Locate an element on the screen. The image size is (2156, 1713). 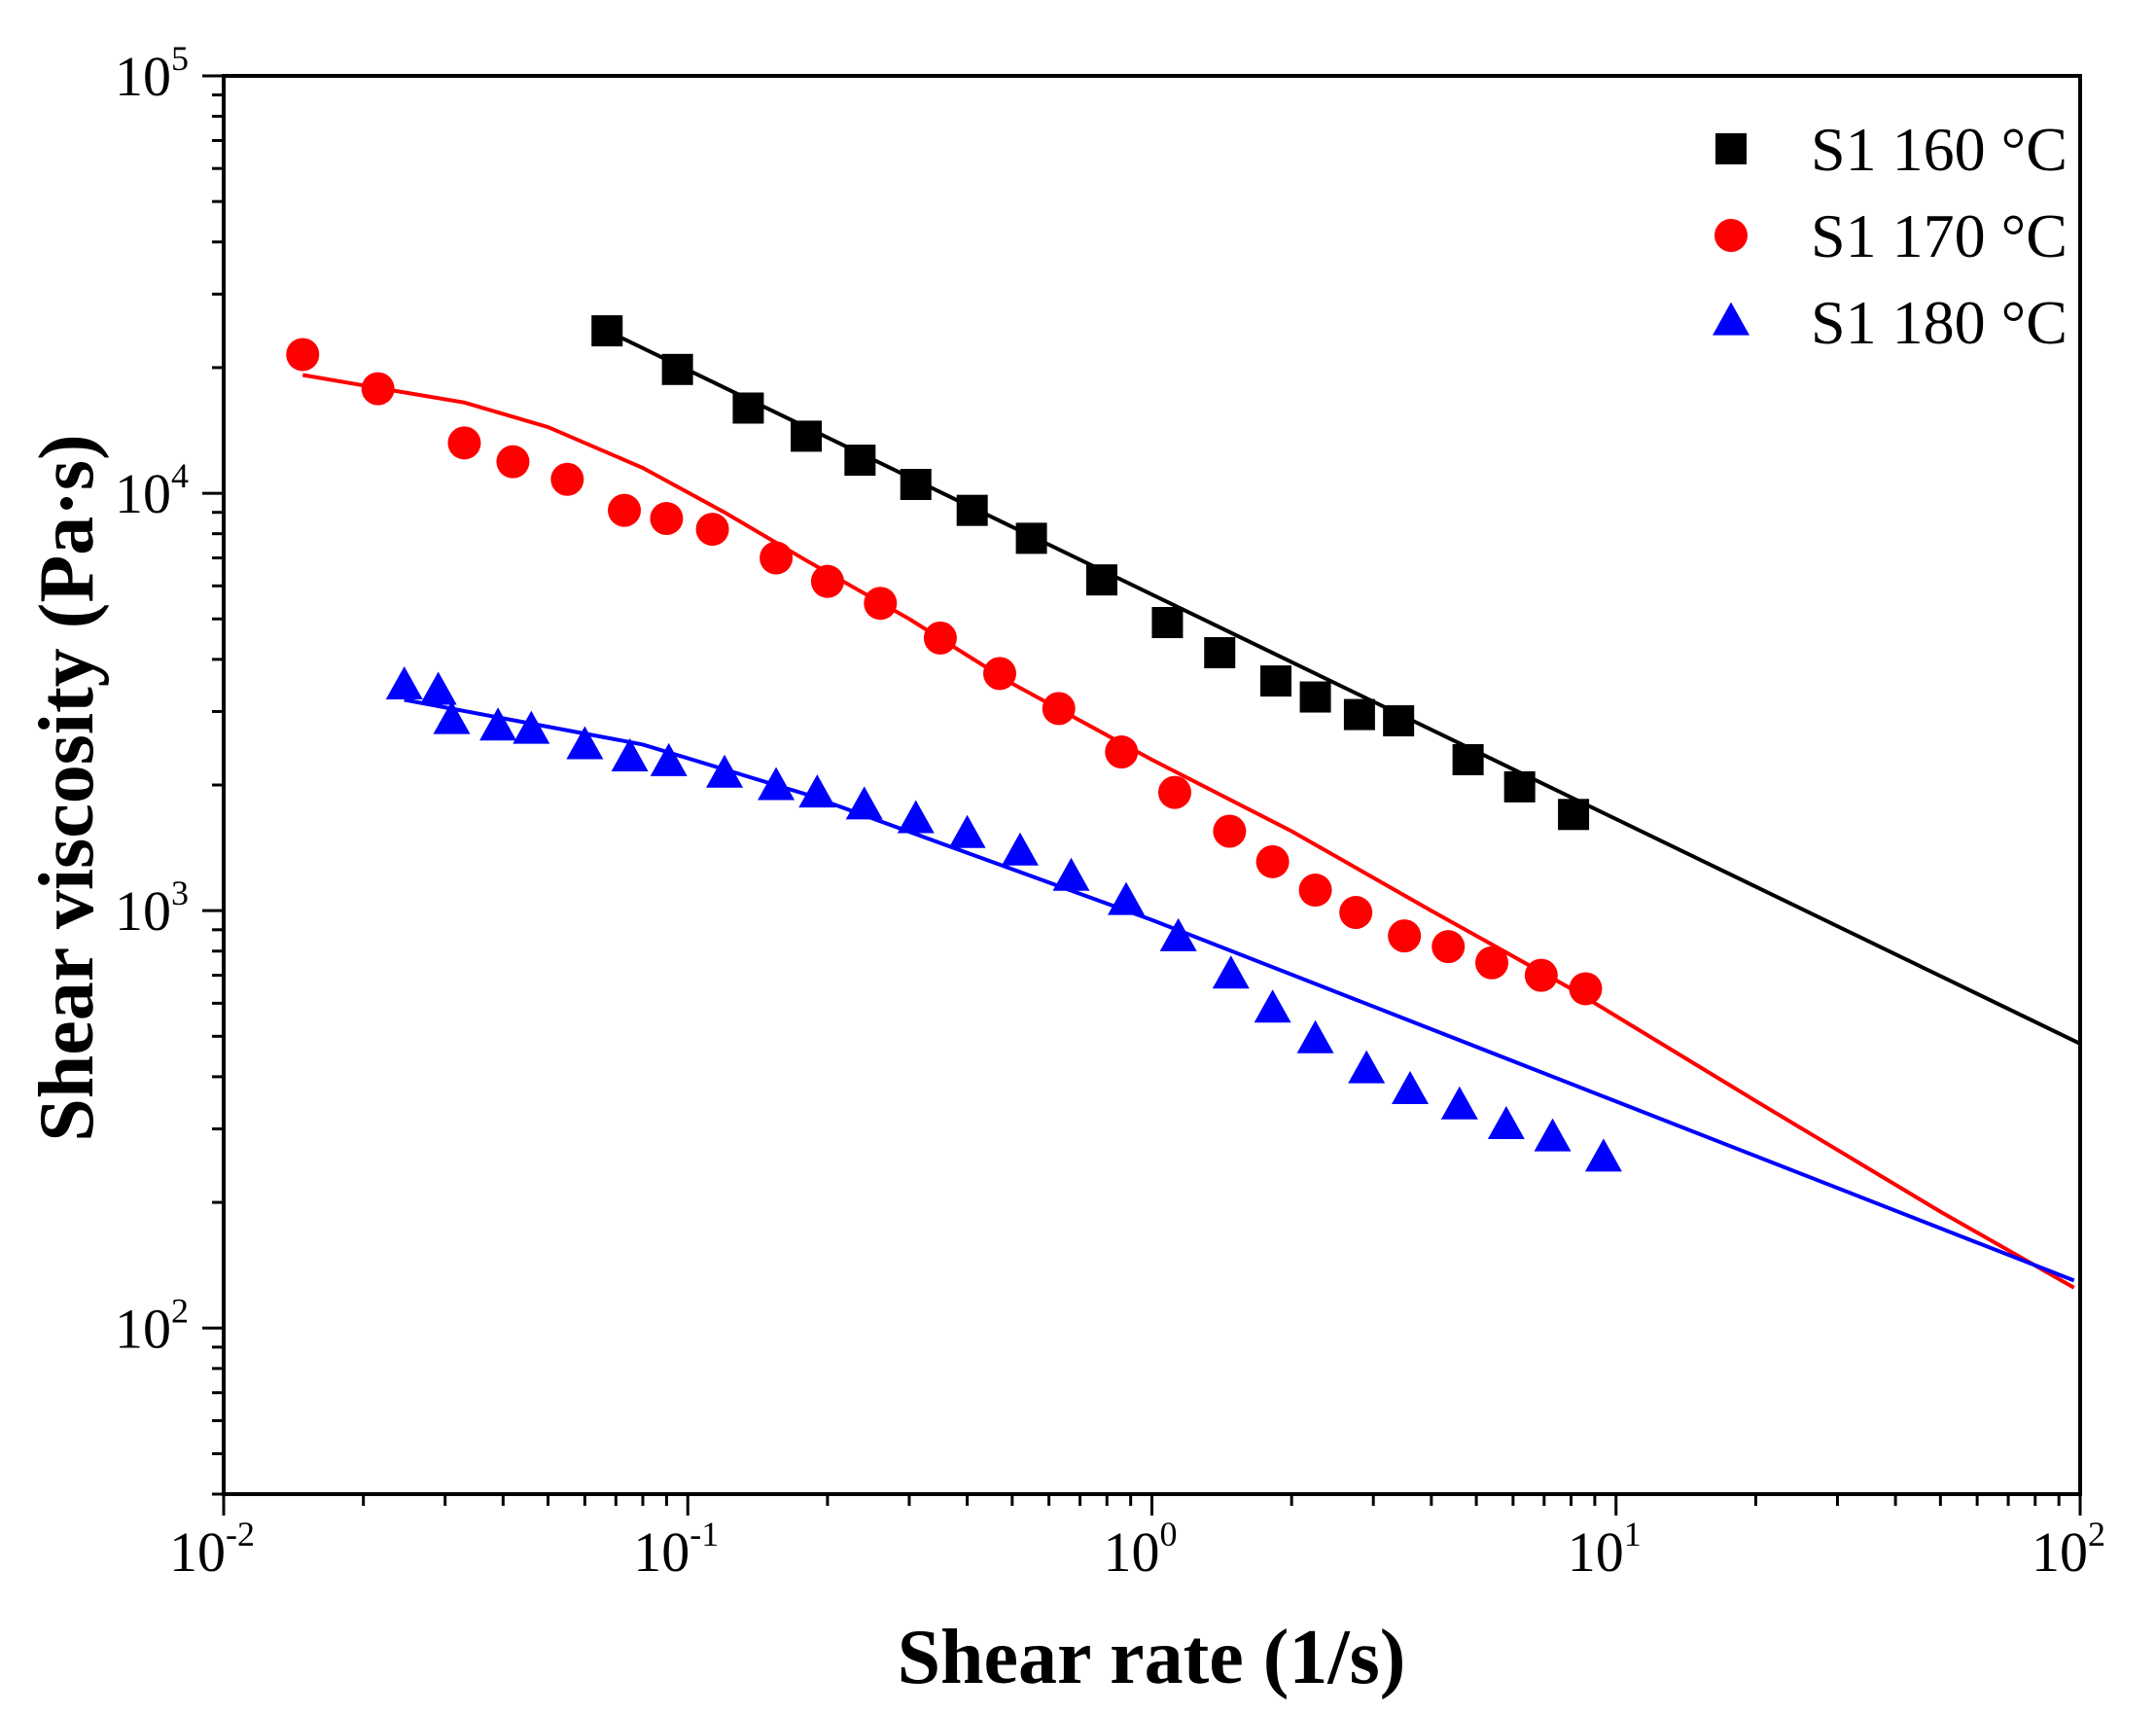
y-tick-label: 10³ is located at coordinates (152, 908).